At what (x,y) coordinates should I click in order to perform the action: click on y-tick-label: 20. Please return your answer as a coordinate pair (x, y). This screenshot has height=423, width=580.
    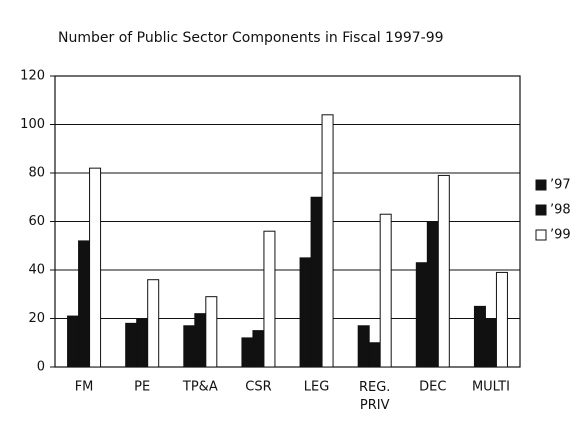
    Looking at the image, I should click on (36, 318).